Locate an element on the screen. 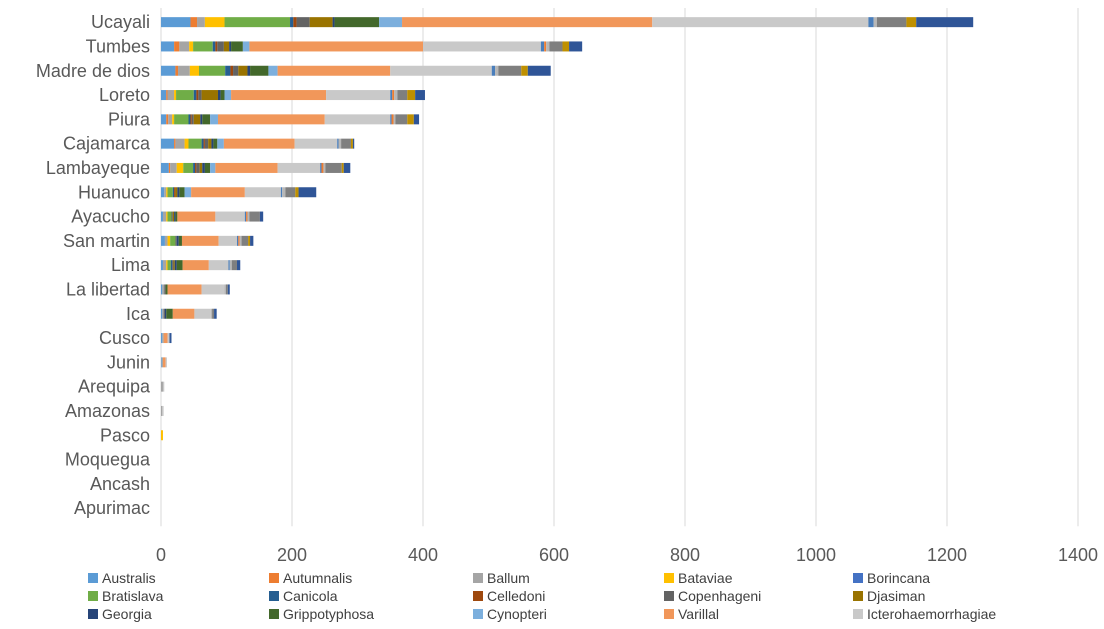 Image resolution: width=1104 pixels, height=629 pixels. legend-label: Georgia is located at coordinates (127, 614).